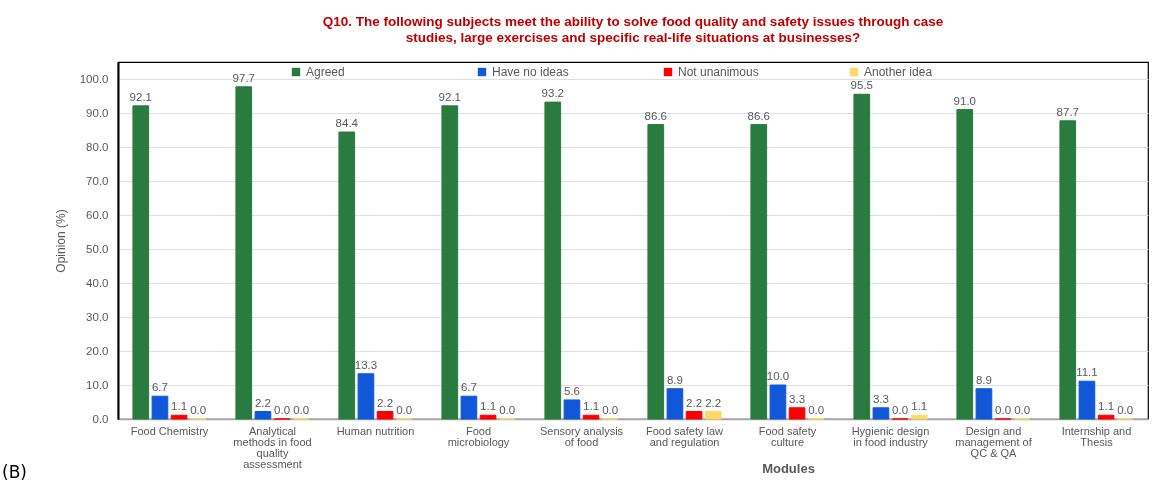 The height and width of the screenshot is (486, 1168). Describe the element at coordinates (97, 316) in the screenshot. I see `y-tick-label: 30.0` at that location.